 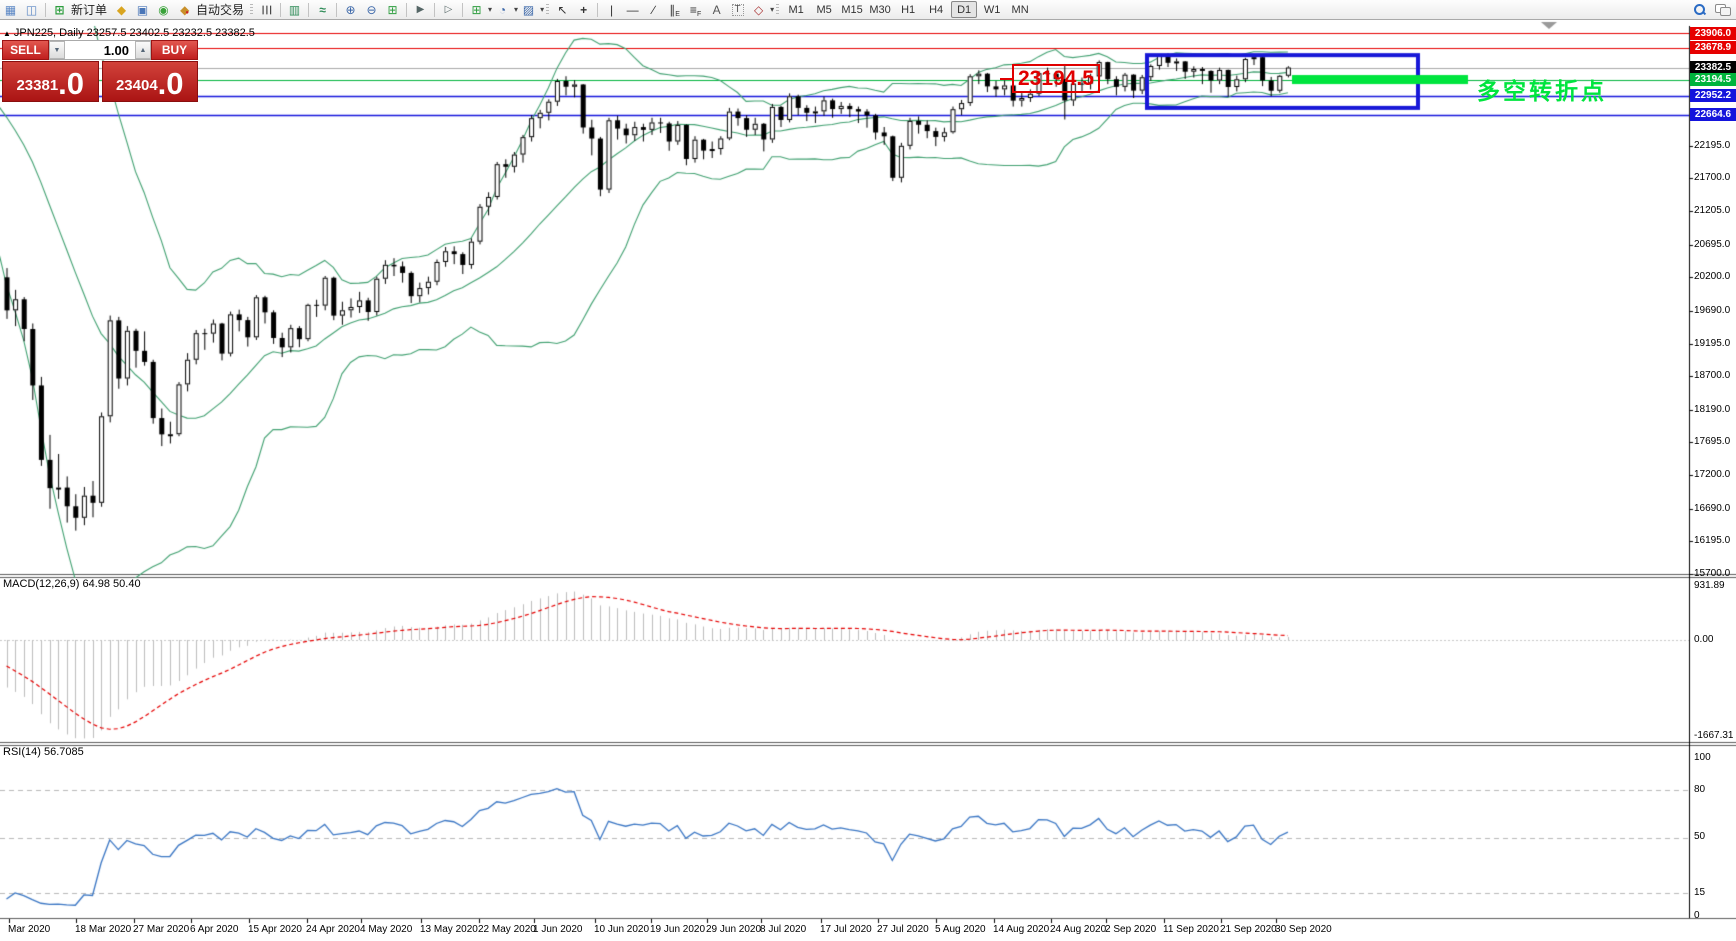 I want to click on date-axis-label: 24 Aug 2020, so click(x=1078, y=929).